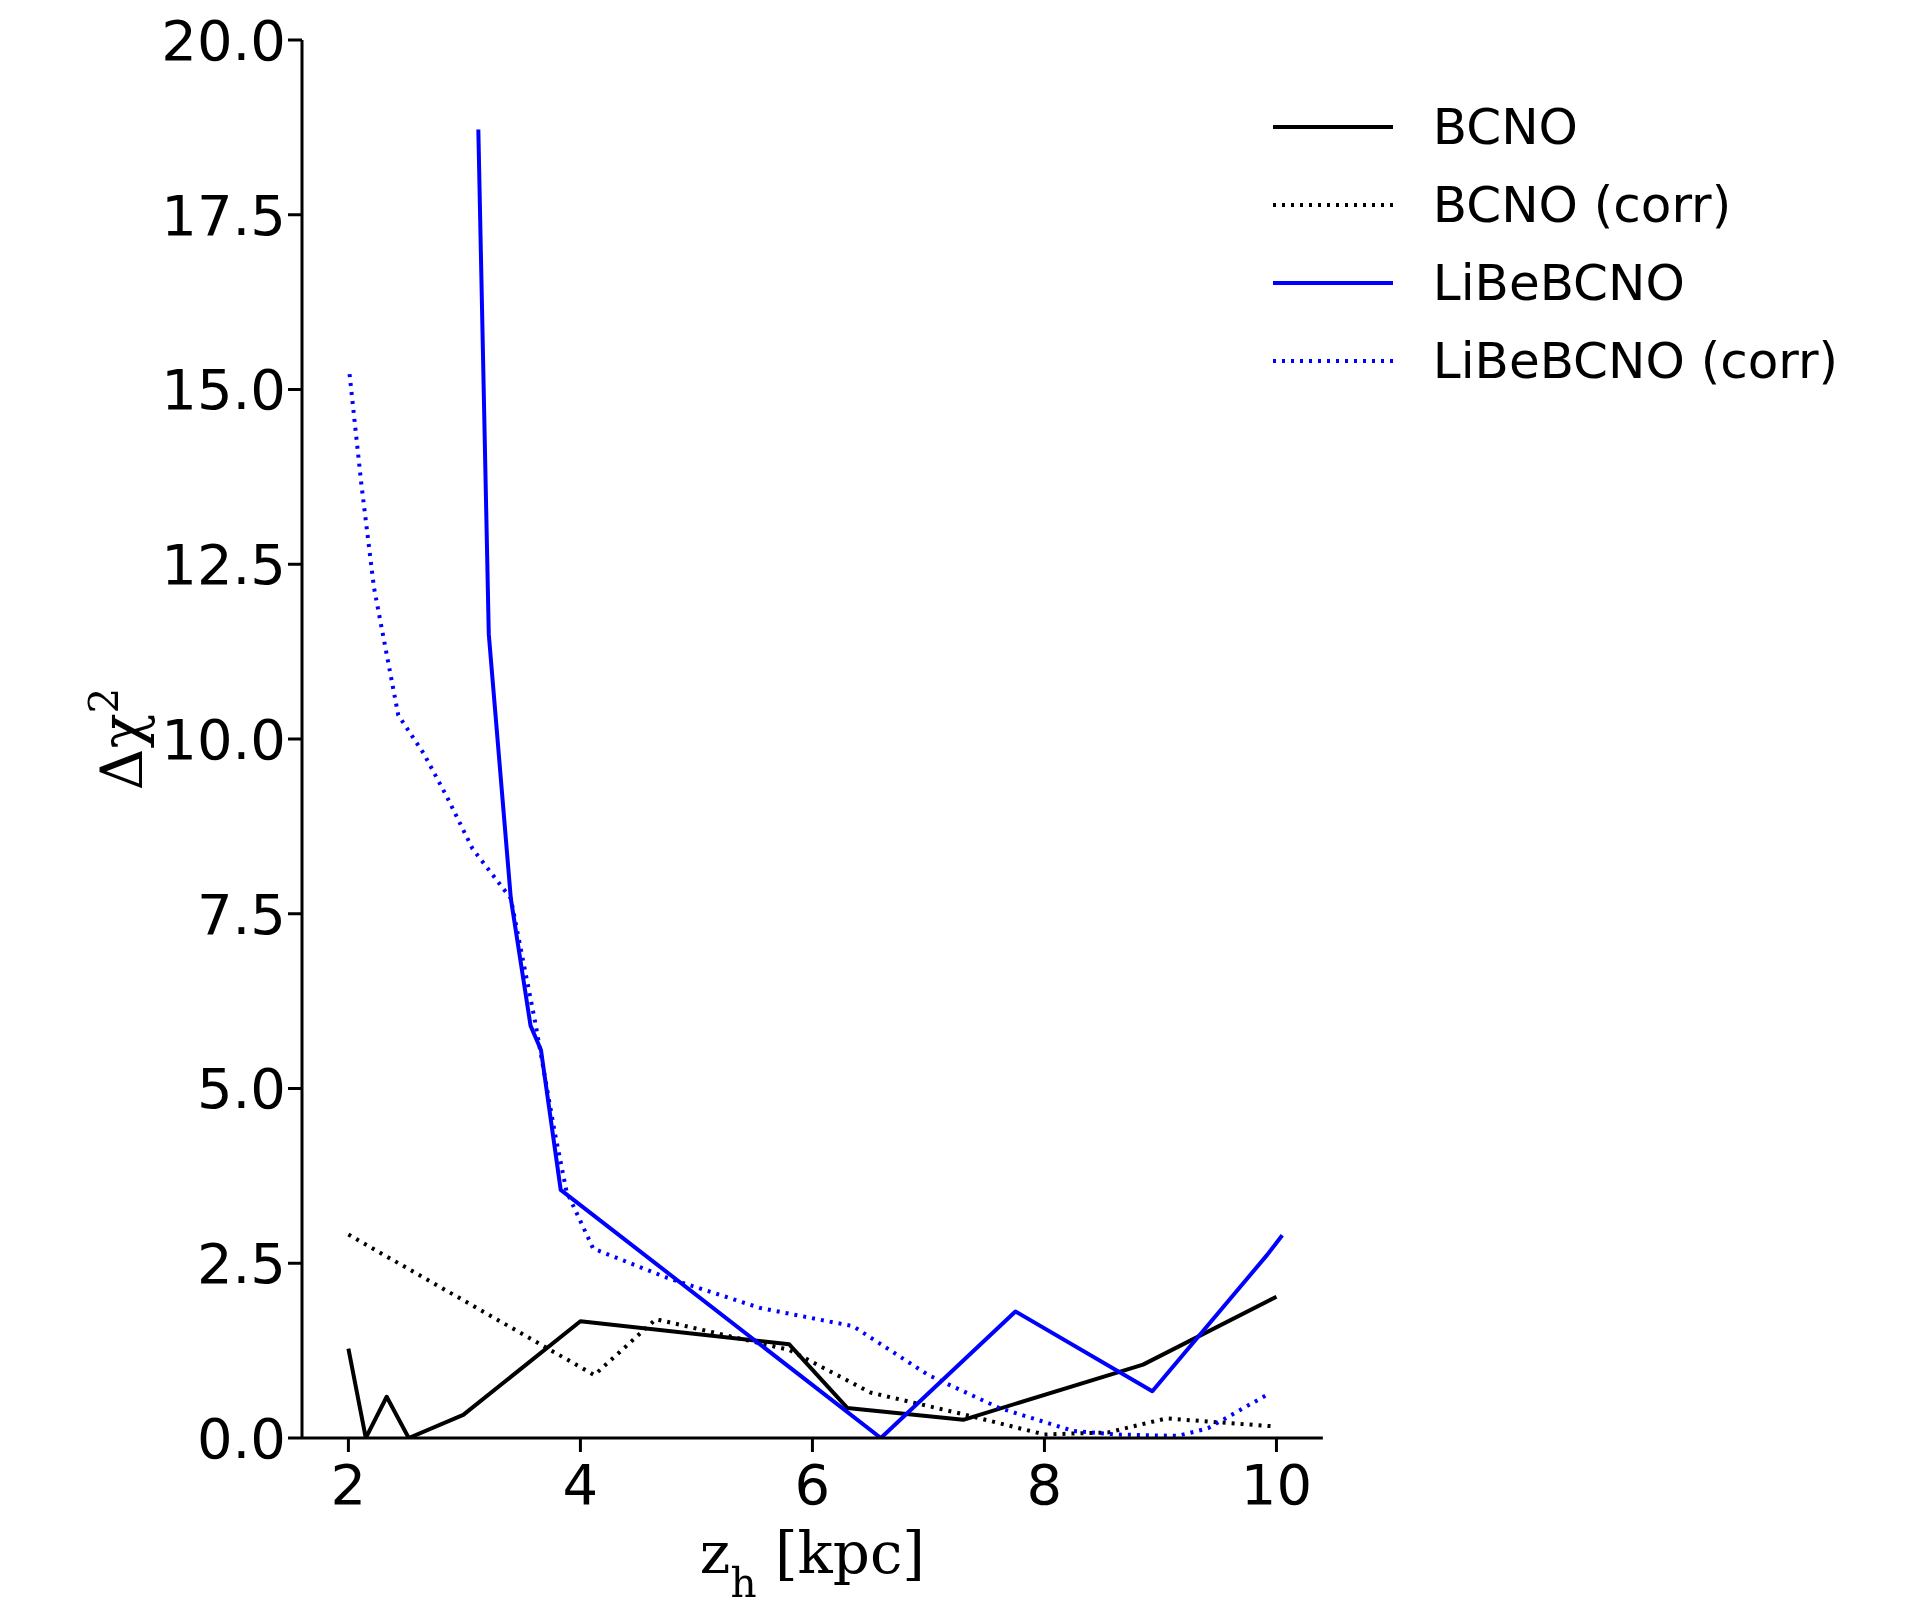 Image resolution: width=1907 pixels, height=1623 pixels. I want to click on x-tick-label: 10, so click(1276, 1484).